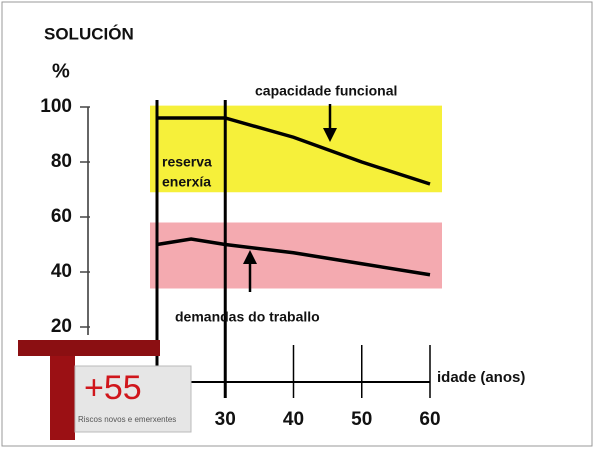 This screenshot has height=455, width=595. I want to click on arrows, so click(290, 198).